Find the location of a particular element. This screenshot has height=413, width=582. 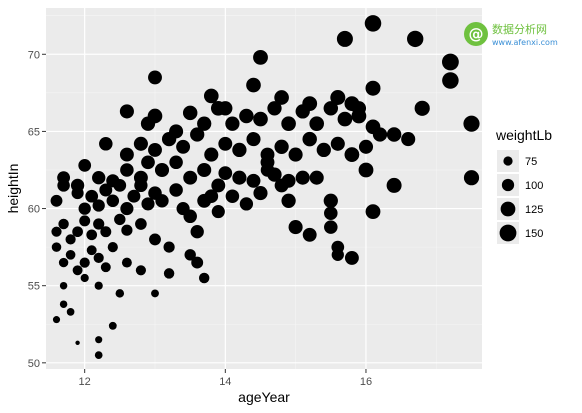

legend-title: weightLb is located at coordinates (523, 135).